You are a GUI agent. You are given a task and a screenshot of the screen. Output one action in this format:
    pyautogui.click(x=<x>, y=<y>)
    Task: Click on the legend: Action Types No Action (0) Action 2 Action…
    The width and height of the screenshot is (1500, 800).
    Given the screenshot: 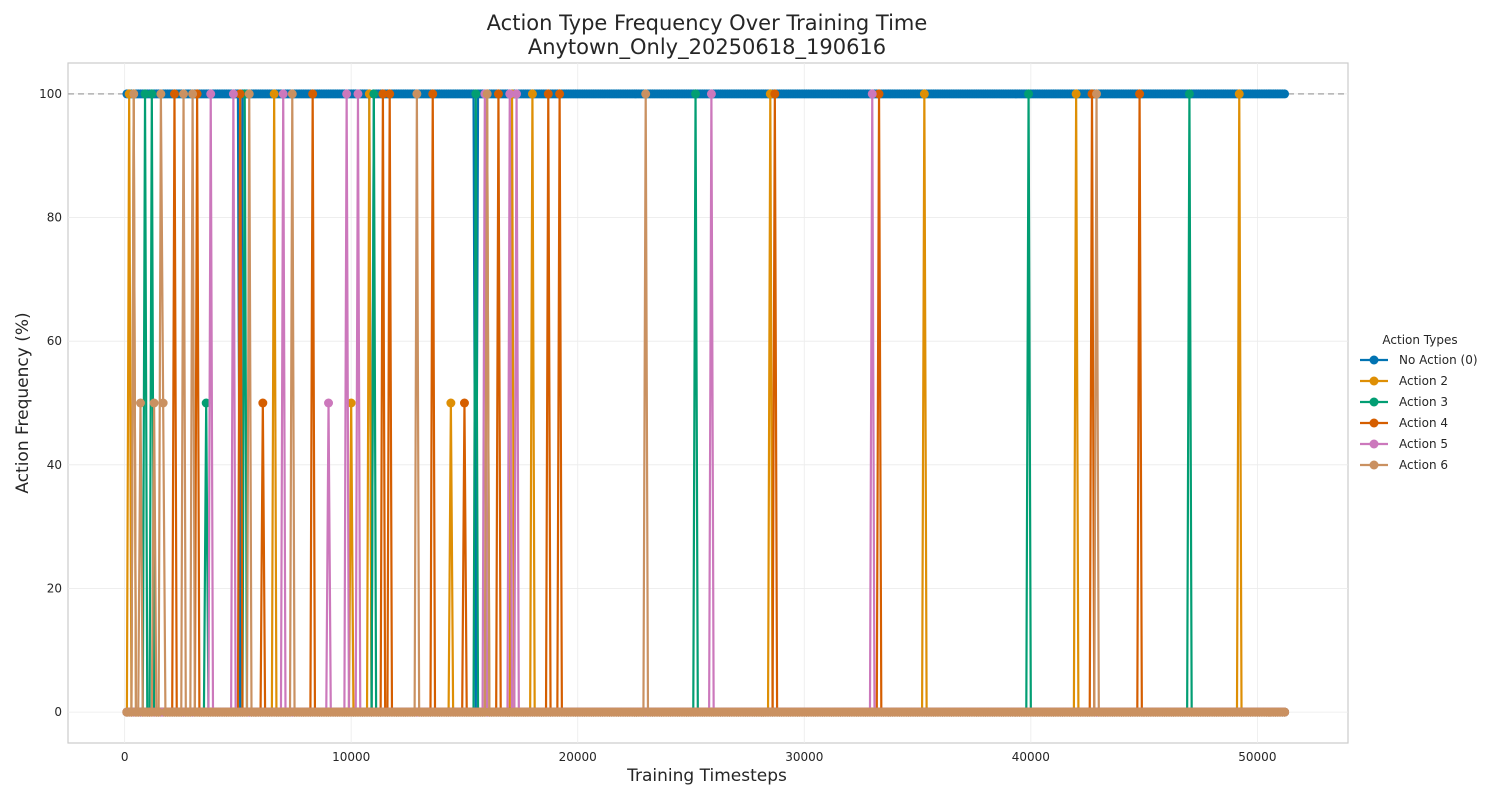 What is the action you would take?
    pyautogui.click(x=1419, y=402)
    